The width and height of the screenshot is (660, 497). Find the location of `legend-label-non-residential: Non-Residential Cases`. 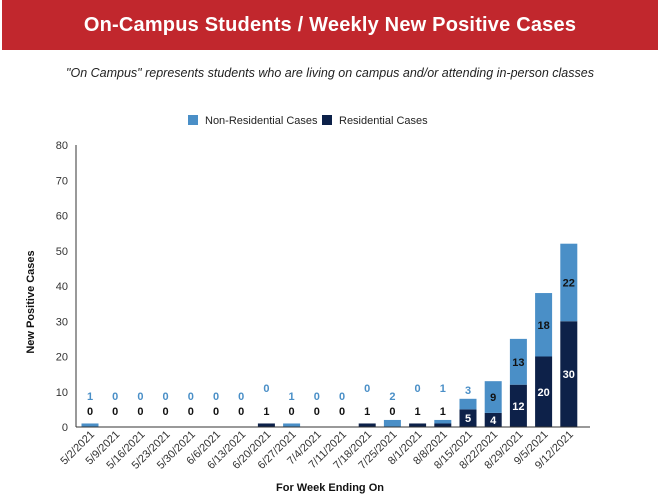

legend-label-non-residential: Non-Residential Cases is located at coordinates (261, 121).